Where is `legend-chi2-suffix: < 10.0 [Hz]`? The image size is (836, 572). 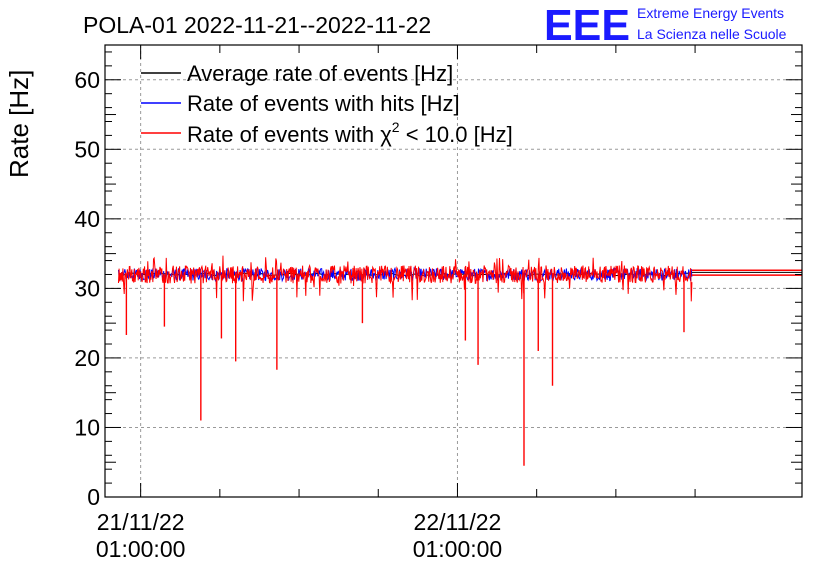 legend-chi2-suffix: < 10.0 [Hz] is located at coordinates (456, 134).